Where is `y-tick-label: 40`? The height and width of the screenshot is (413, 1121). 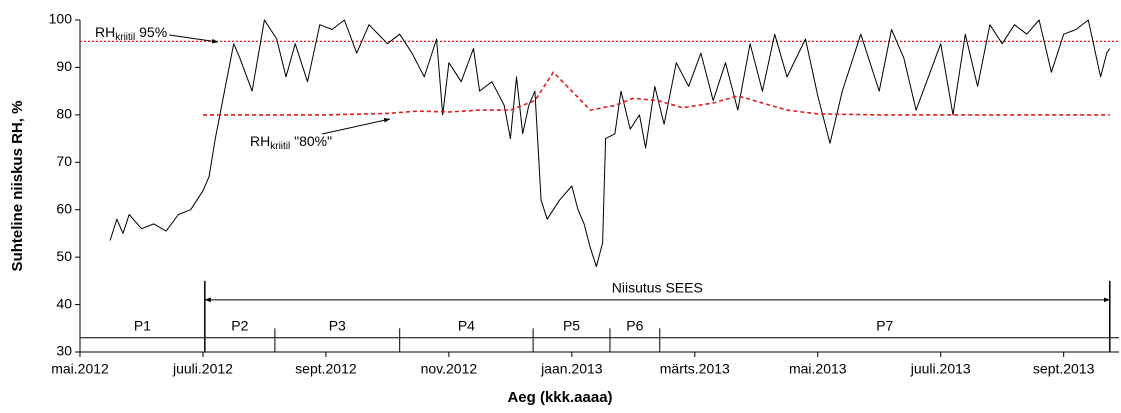
y-tick-label: 40 is located at coordinates (64, 303).